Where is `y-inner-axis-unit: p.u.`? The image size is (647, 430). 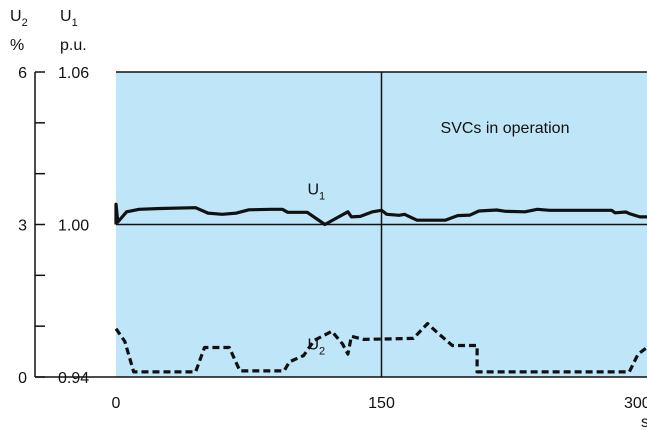 y-inner-axis-unit: p.u. is located at coordinates (73, 45).